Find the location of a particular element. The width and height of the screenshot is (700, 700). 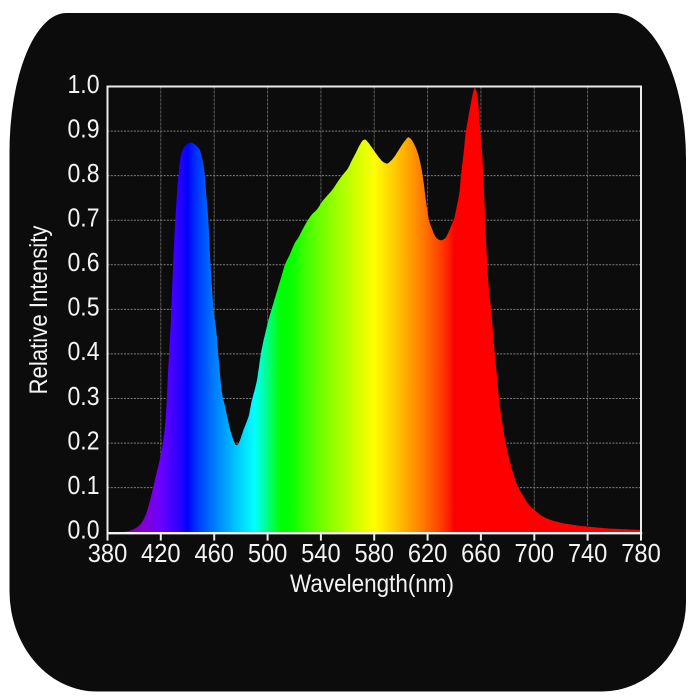

svg-text: 380 is located at coordinates (108, 553).